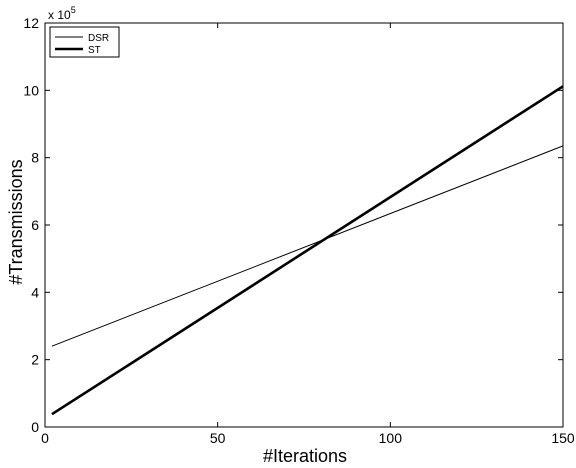  I want to click on legend: DSR ST, so click(84, 42).